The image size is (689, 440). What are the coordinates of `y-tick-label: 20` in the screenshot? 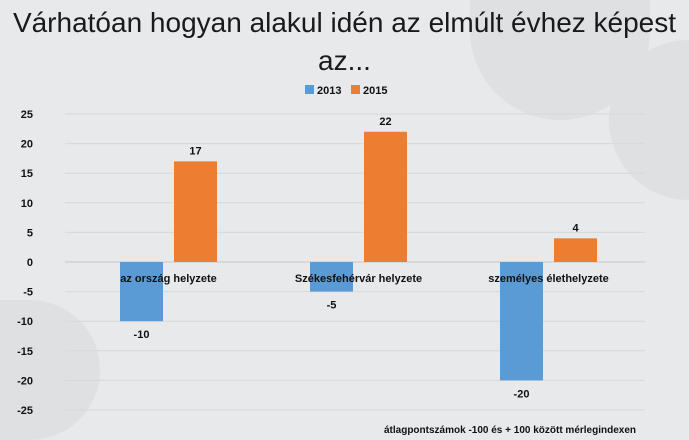 It's located at (27, 145).